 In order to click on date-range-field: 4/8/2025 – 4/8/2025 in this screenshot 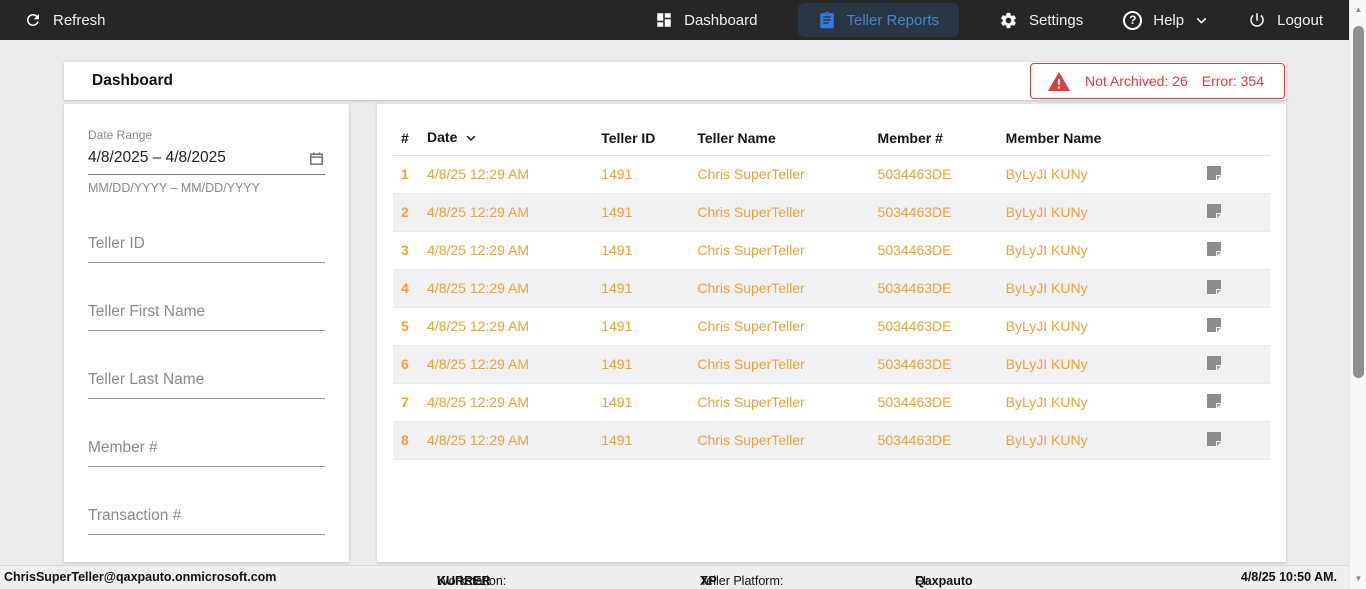, I will do `click(206, 162)`.